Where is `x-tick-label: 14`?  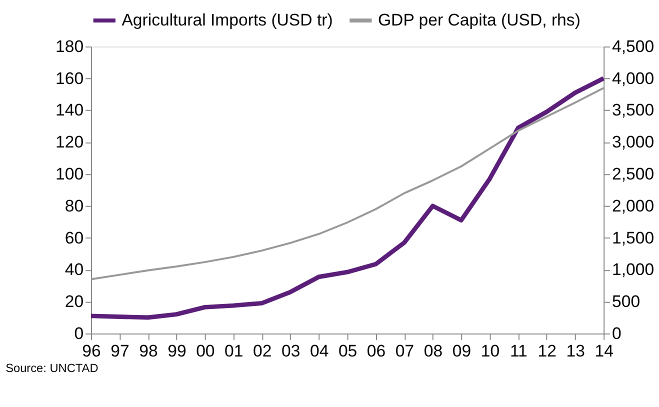
x-tick-label: 14 is located at coordinates (604, 351).